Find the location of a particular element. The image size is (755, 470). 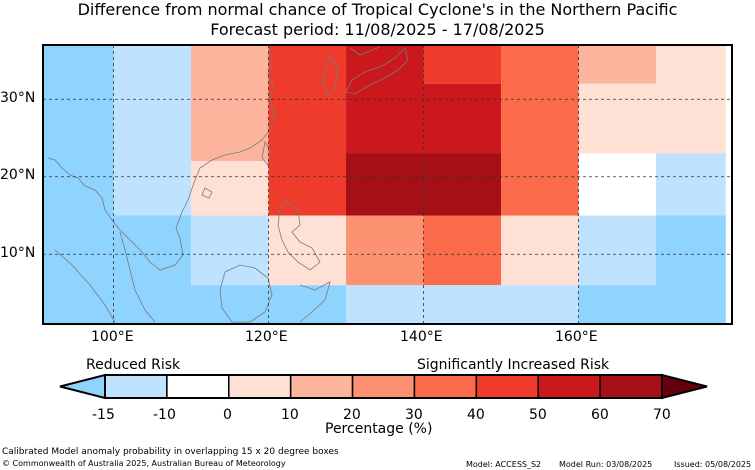

coastline-sumatra is located at coordinates (85, 286).